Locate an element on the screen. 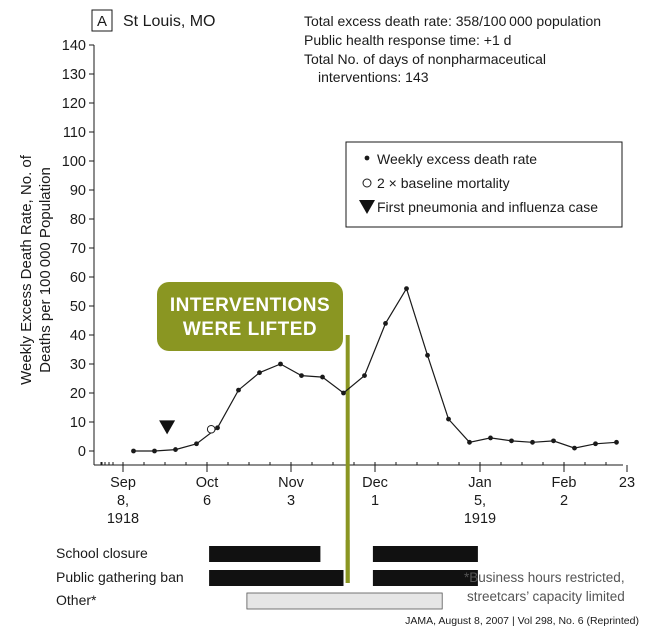  y-tick-label: 50 is located at coordinates (78, 307).